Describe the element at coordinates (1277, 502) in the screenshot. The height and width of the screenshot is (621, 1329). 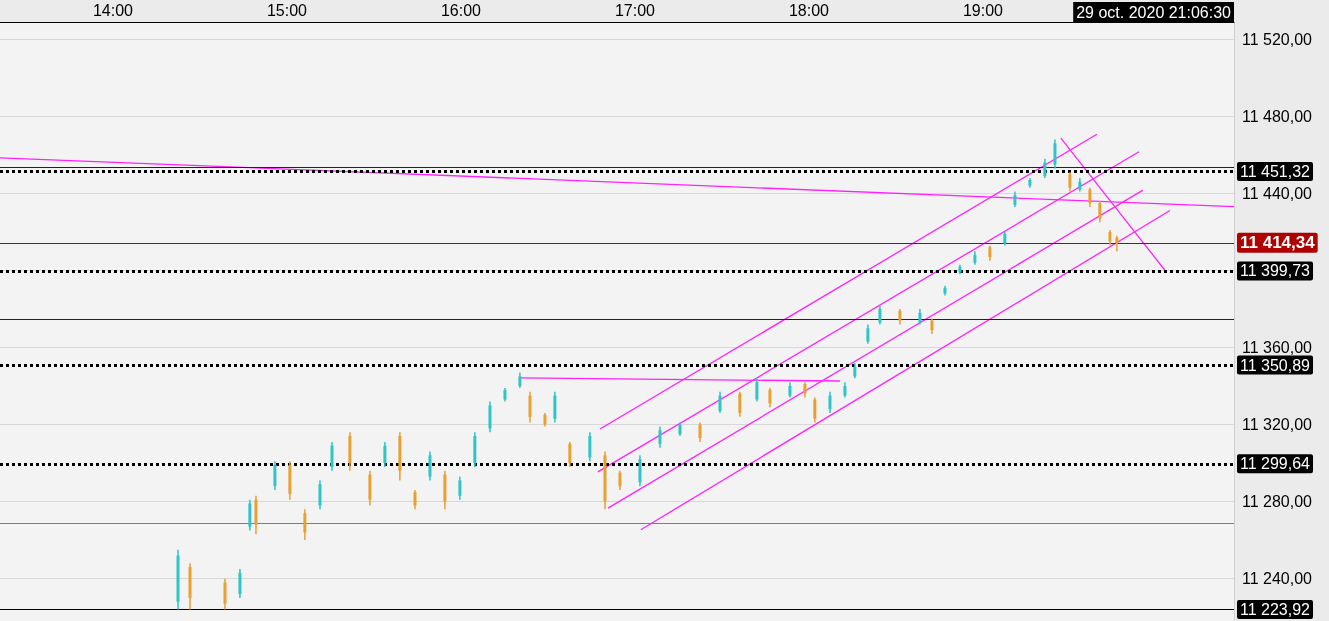
I see `y-tick-label: 11 280,00` at that location.